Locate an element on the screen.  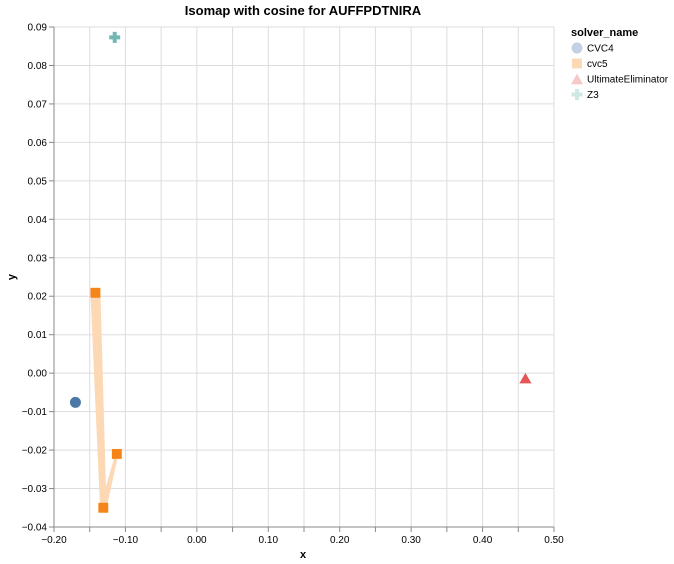
legend-label-ultimateeliminator: UltimateEliminator is located at coordinates (628, 80).